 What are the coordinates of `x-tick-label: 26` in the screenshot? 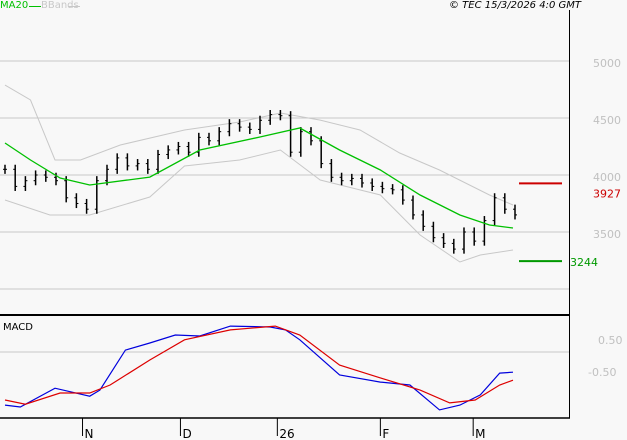 It's located at (286, 433).